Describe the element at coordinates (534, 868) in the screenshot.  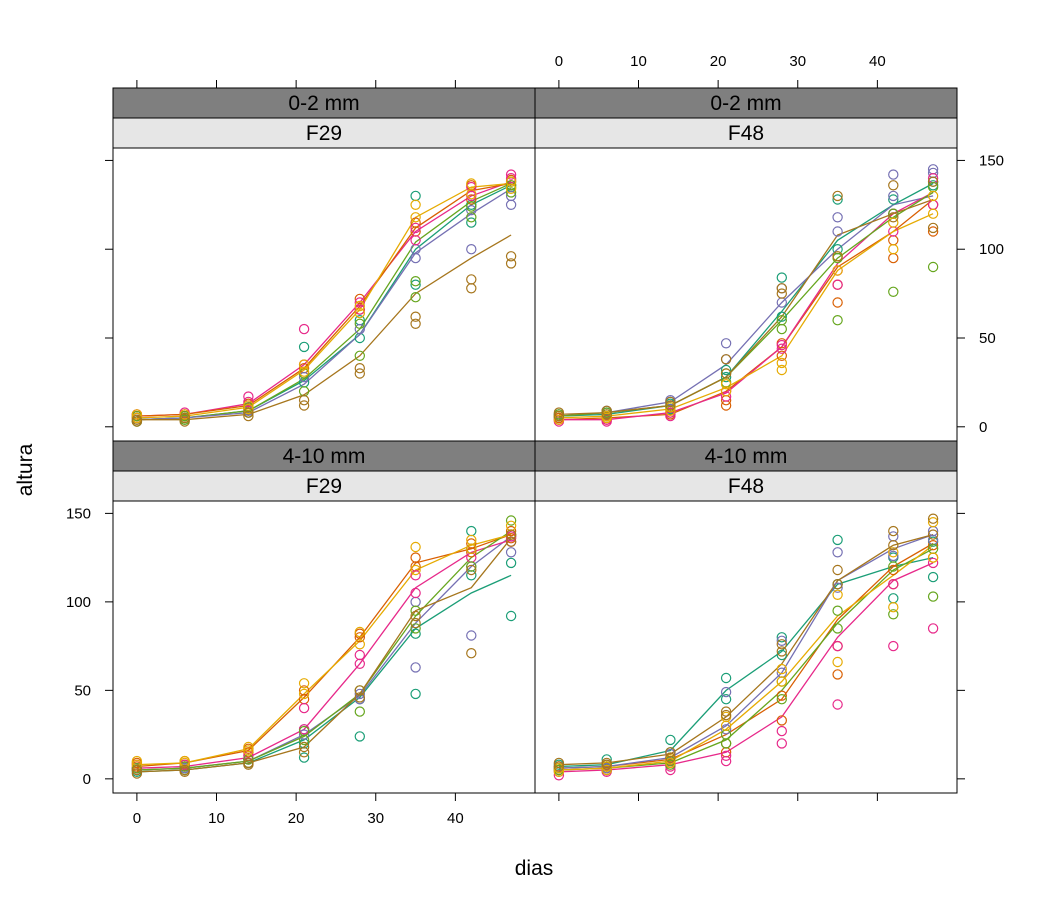
I see `x-axis-title: dias` at that location.